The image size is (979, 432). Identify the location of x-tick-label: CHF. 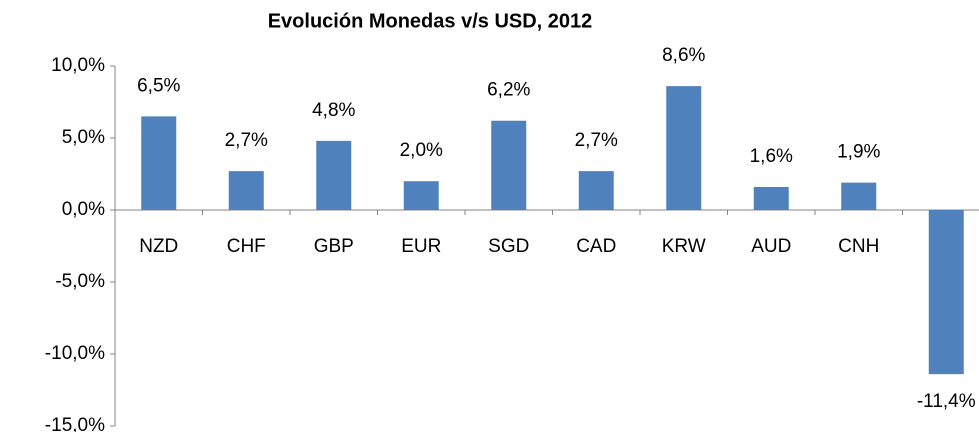
(246, 246).